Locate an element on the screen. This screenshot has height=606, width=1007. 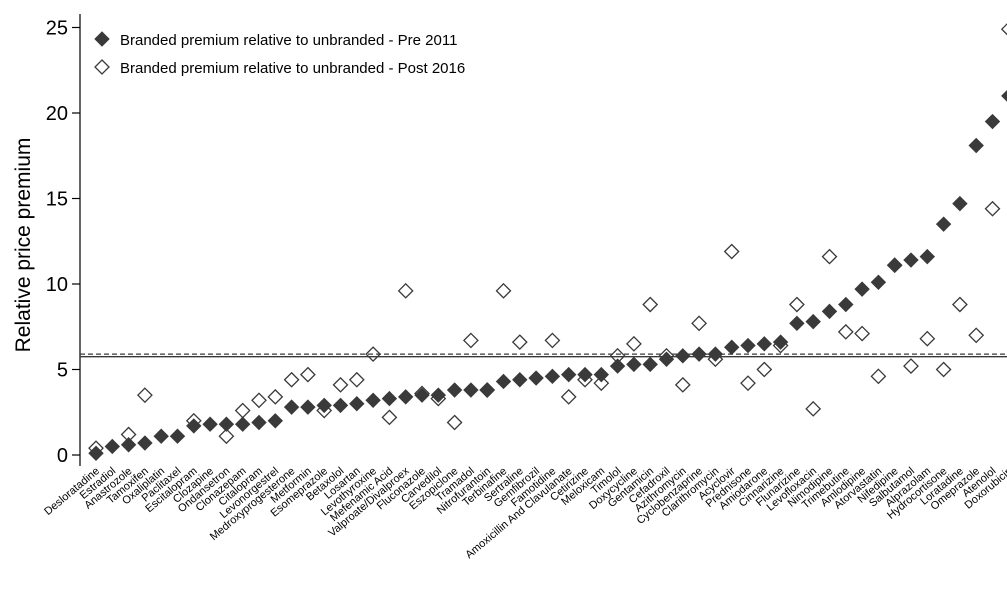
y-tick-label: 20 is located at coordinates (57, 114).